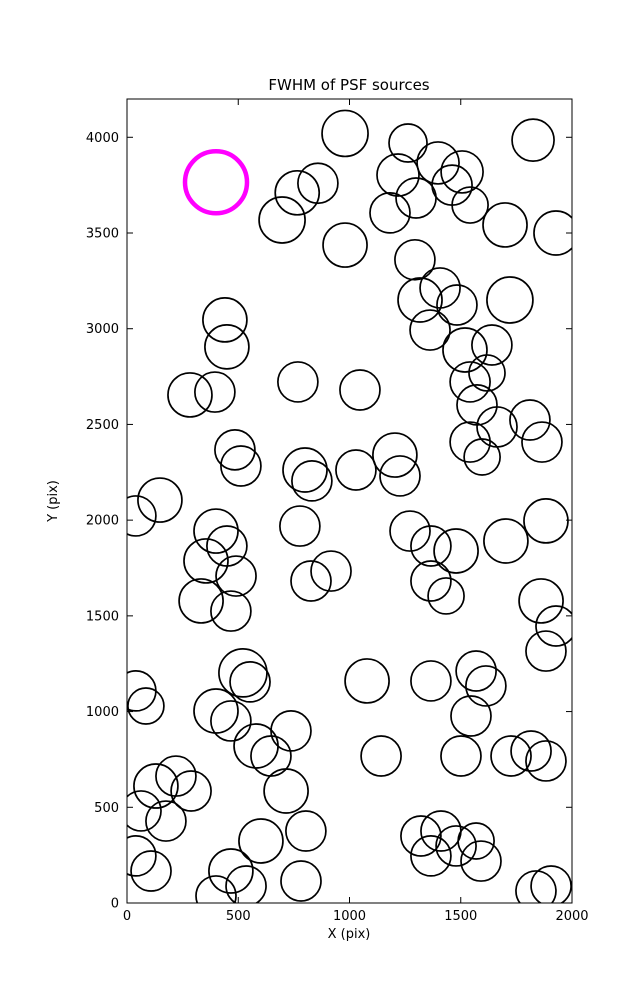 This screenshot has height=1004, width=637. I want to click on x-tick-label: 1500, so click(460, 916).